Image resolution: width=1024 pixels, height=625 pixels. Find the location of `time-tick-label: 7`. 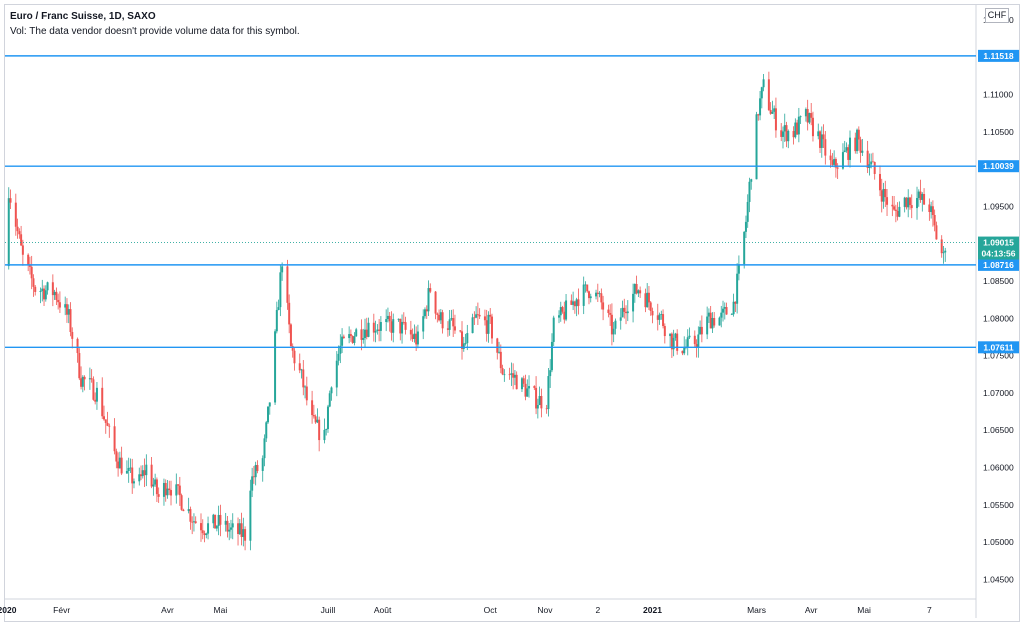

time-tick-label: 7 is located at coordinates (929, 610).